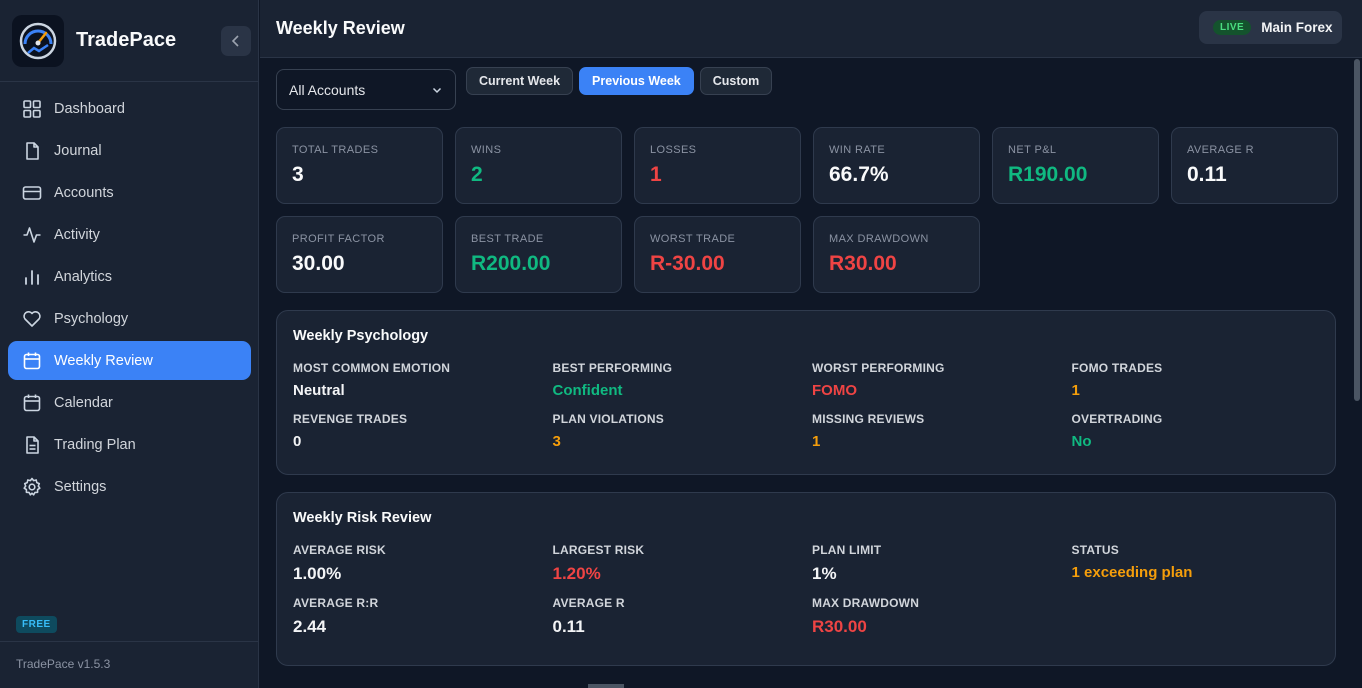 This screenshot has width=1362, height=688. Describe the element at coordinates (32, 318) in the screenshot. I see `heart-icon` at that location.